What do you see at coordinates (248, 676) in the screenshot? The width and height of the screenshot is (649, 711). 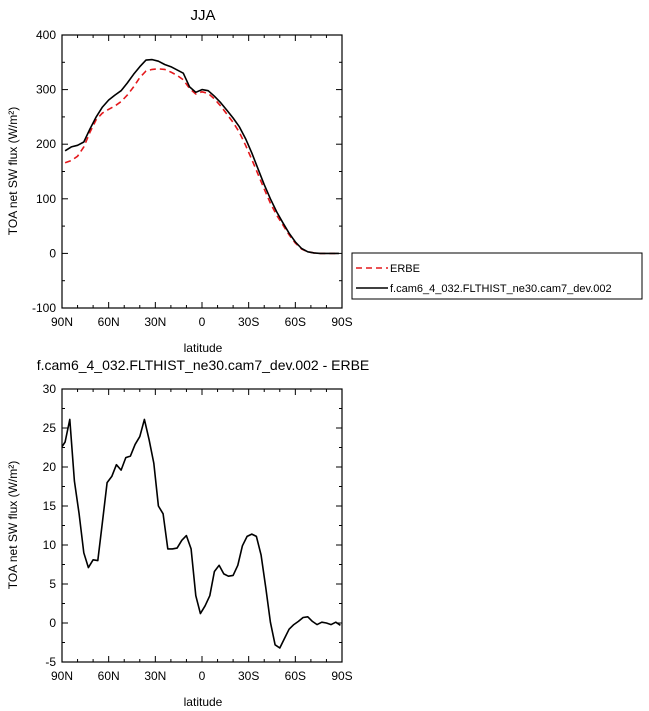 I see `bottom-x-tick-label: 30S` at bounding box center [248, 676].